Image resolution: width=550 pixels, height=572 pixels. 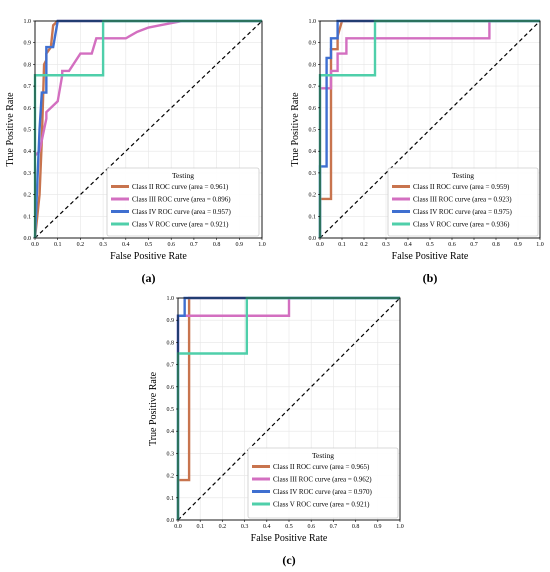 I want to click on chart-2-xtick-label: 0.7, so click(x=474, y=245).